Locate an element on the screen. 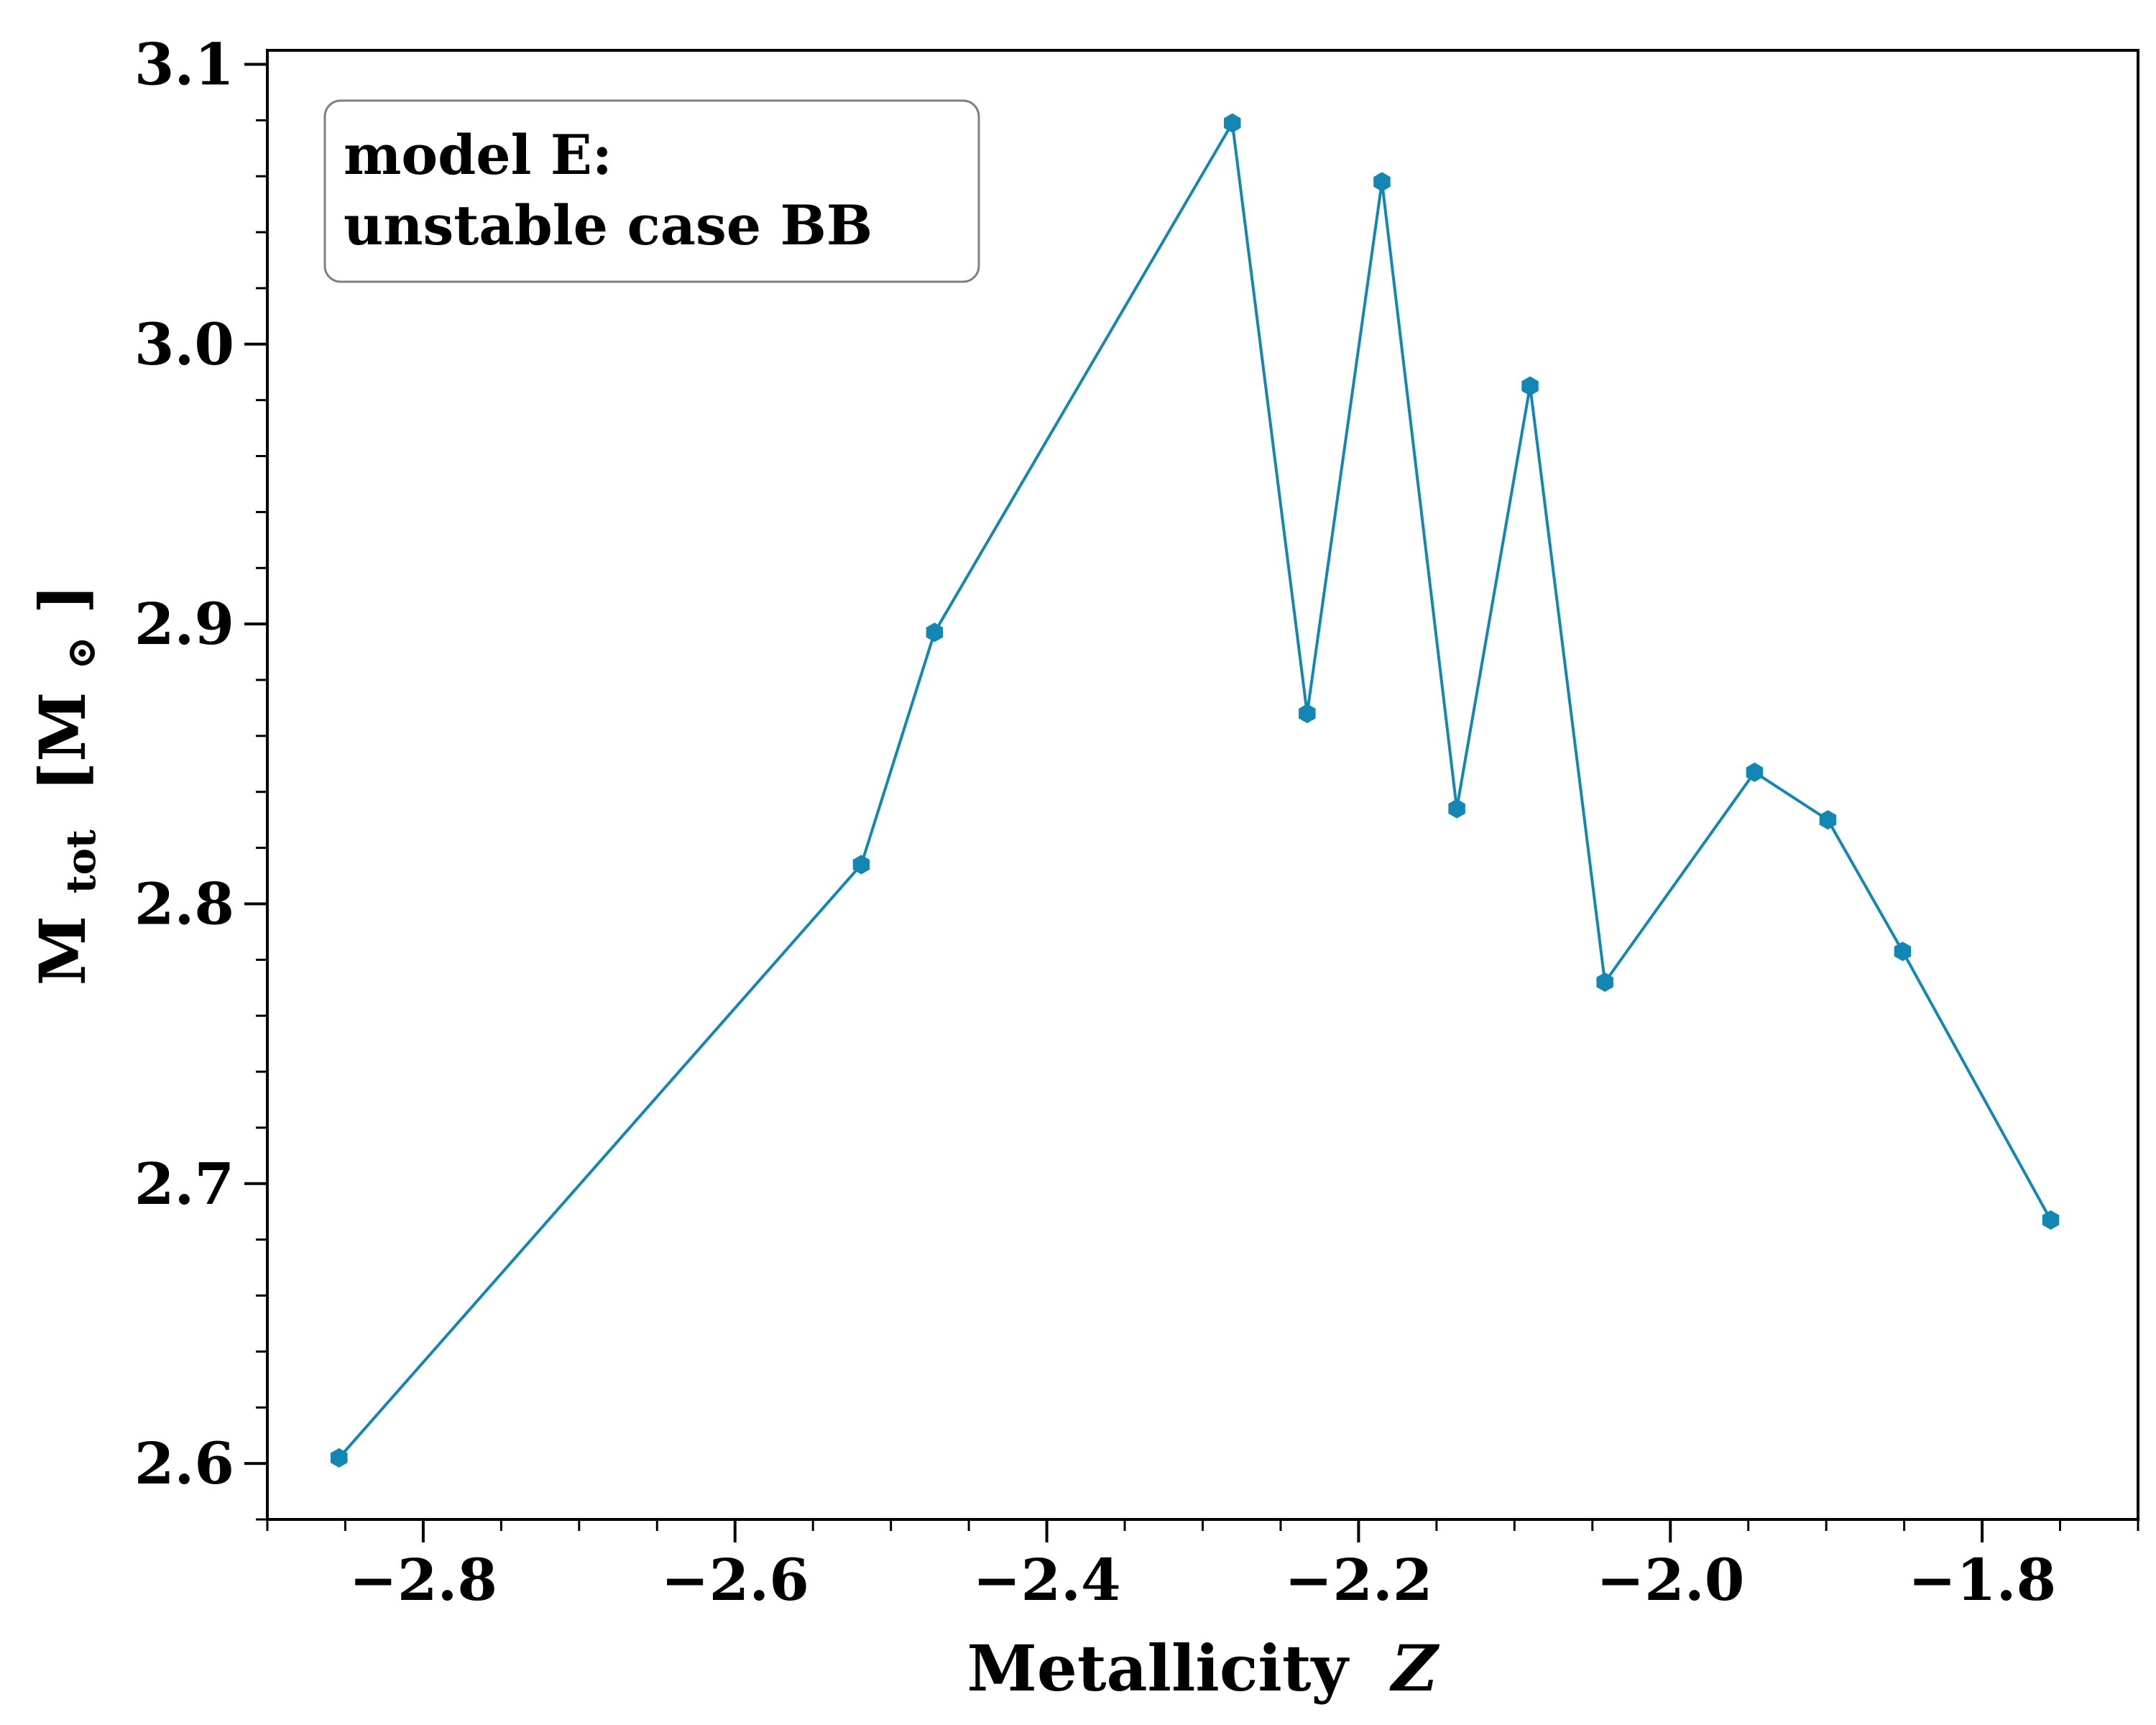  annotation-box: model E: unstable case BB is located at coordinates (651, 191).